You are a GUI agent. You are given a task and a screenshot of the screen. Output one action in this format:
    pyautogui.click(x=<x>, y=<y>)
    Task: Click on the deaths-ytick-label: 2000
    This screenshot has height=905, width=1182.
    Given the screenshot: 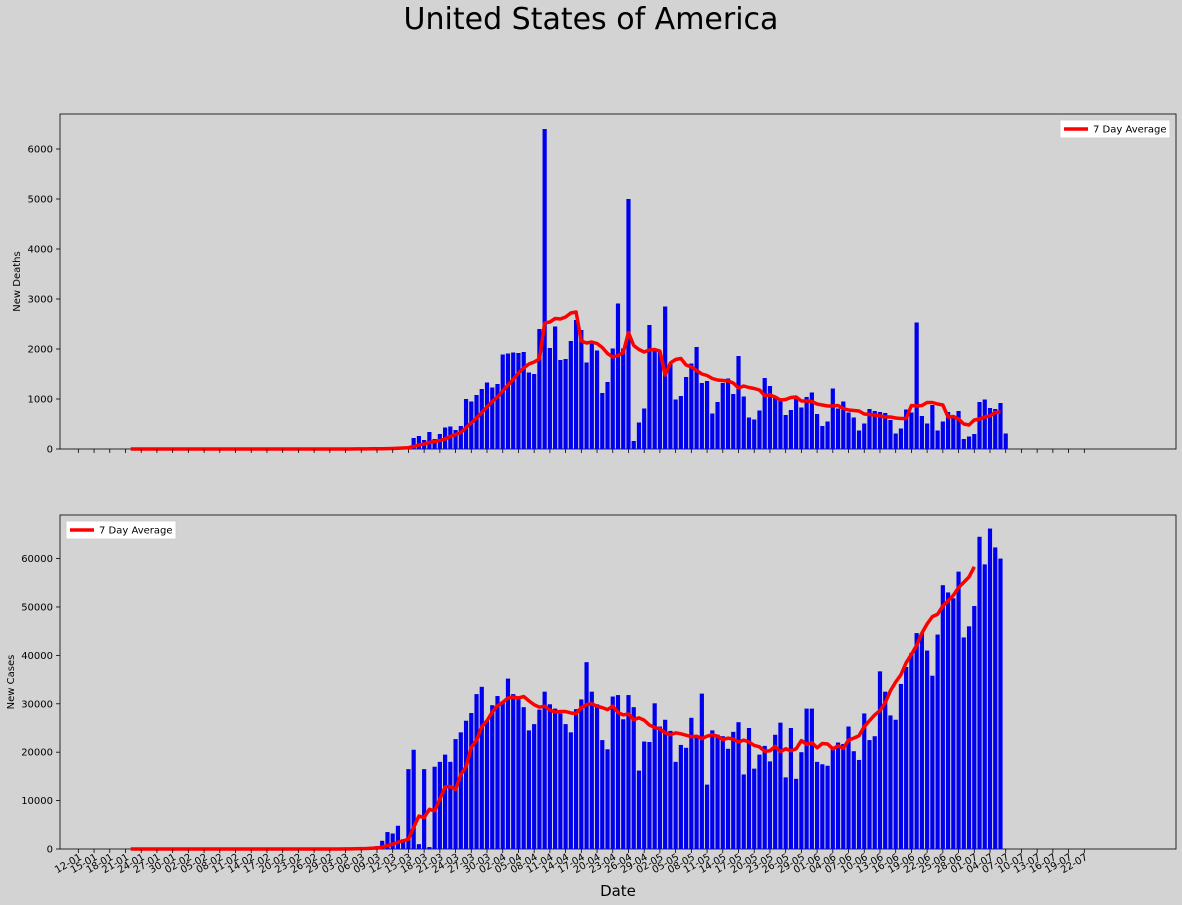 What is the action you would take?
    pyautogui.click(x=40, y=350)
    